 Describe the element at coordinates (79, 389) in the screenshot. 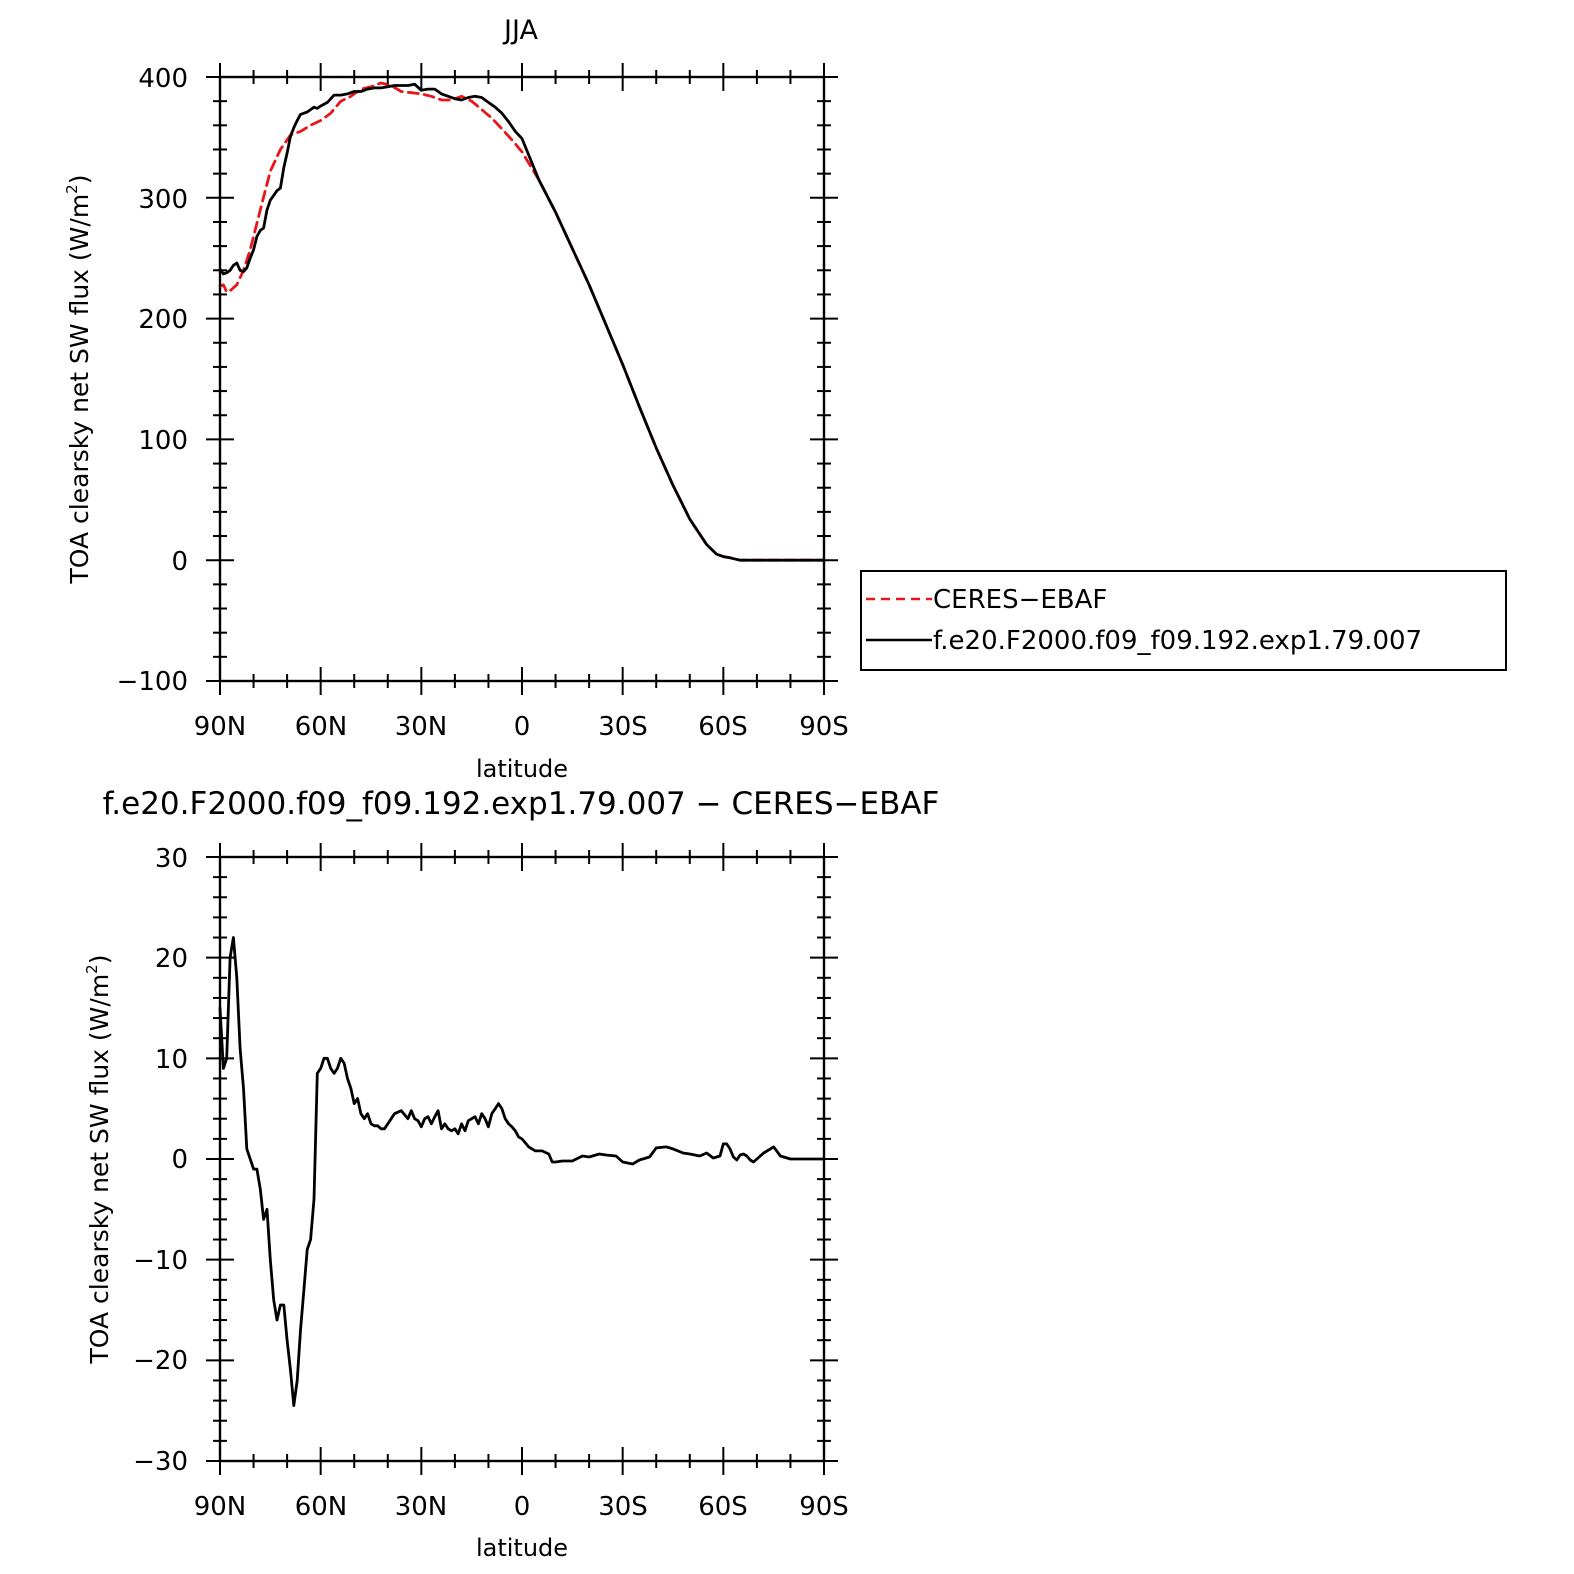

I see `top-yaxis-label-main: TOA clearsky net SW flux (W/m` at that location.